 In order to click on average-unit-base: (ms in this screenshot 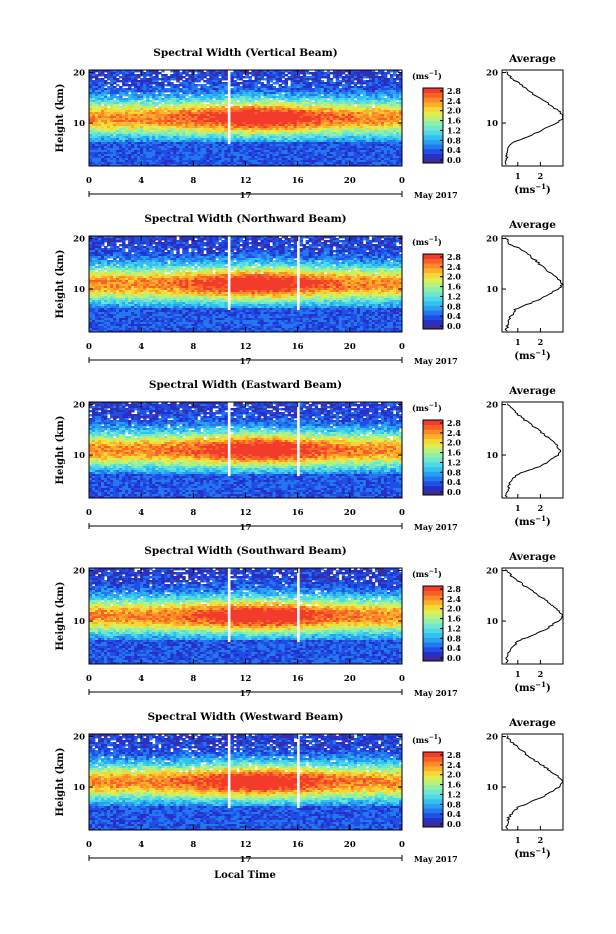, I will do `click(524, 190)`.